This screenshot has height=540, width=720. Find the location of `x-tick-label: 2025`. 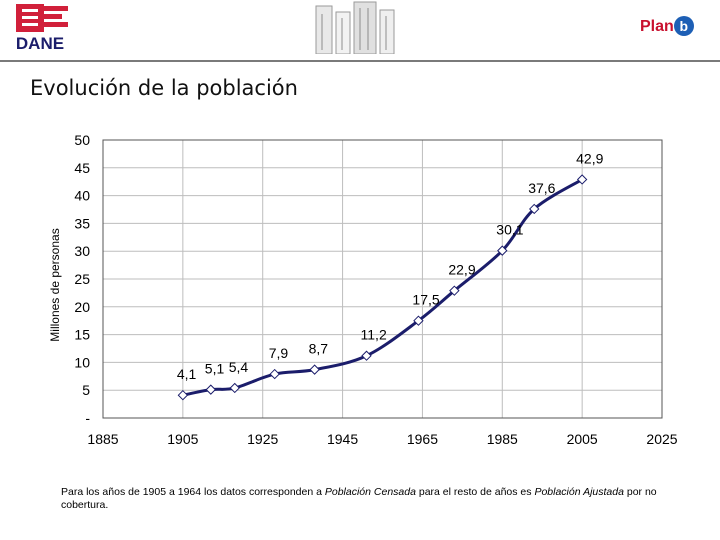

x-tick-label: 2025 is located at coordinates (661, 439).